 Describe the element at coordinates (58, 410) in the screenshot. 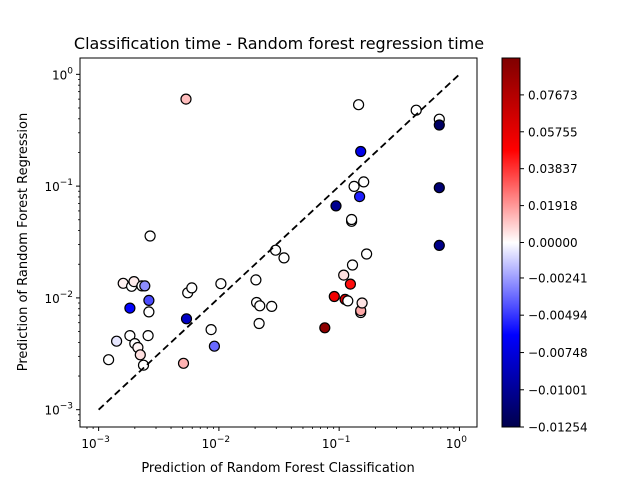

I see `y-tick-label-0: 10⁻³` at that location.